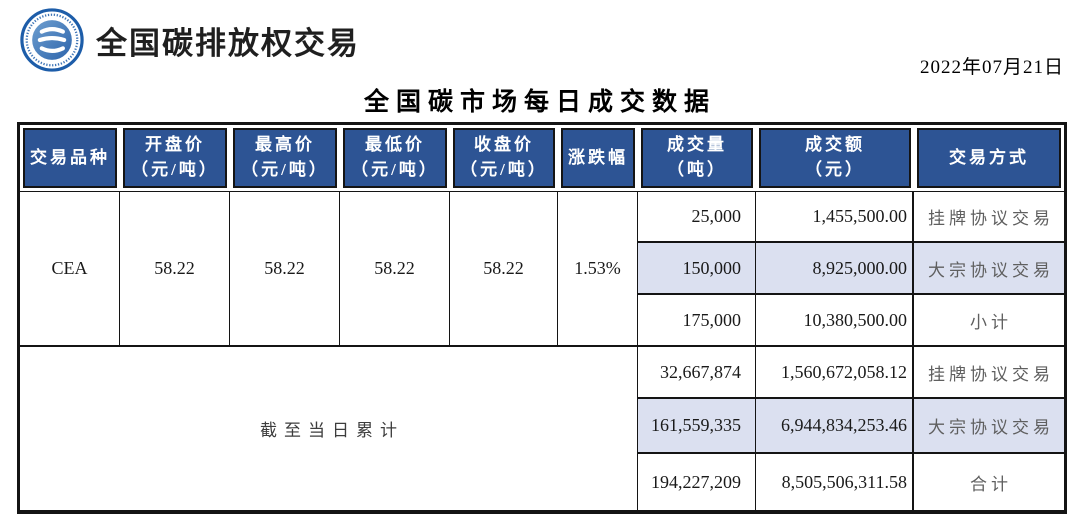  I want to click on cum-block-amount: 6,944,834,253.46, so click(835, 426).